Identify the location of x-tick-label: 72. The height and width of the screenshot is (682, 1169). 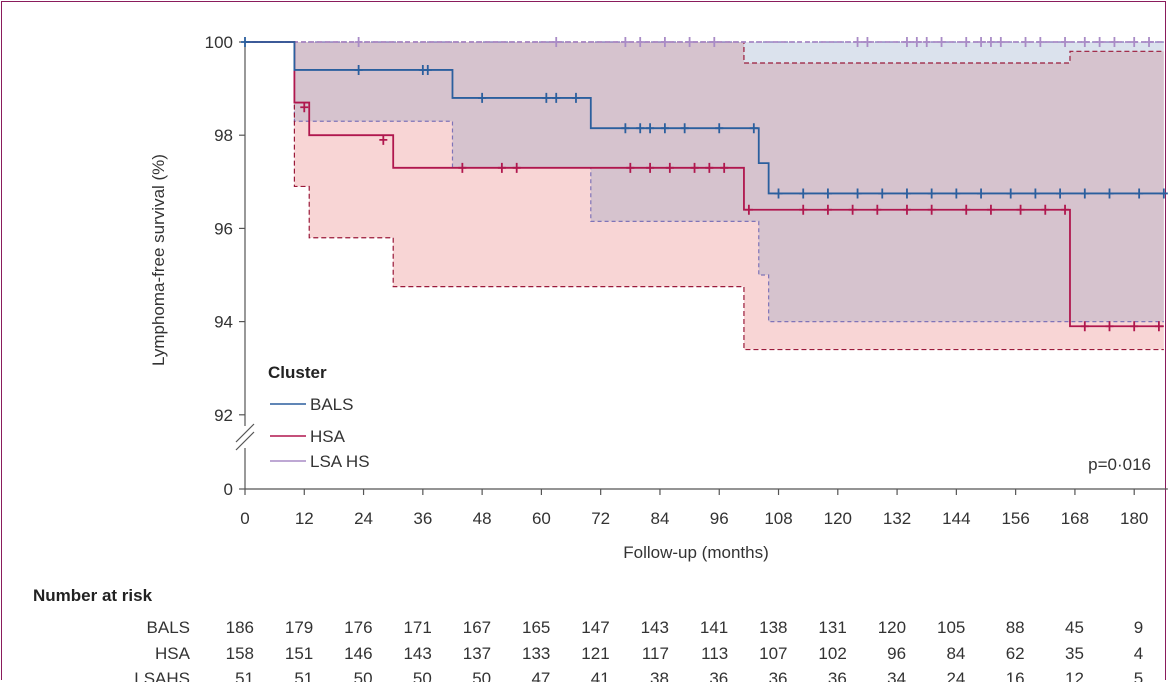
(600, 518).